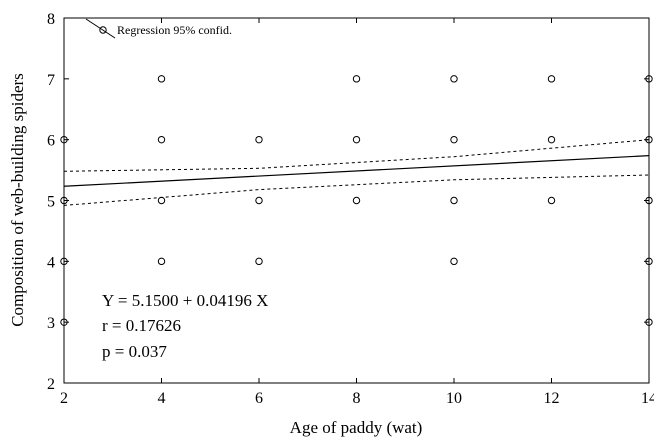 The height and width of the screenshot is (438, 654). Describe the element at coordinates (64, 398) in the screenshot. I see `x-tick-label: 2` at that location.